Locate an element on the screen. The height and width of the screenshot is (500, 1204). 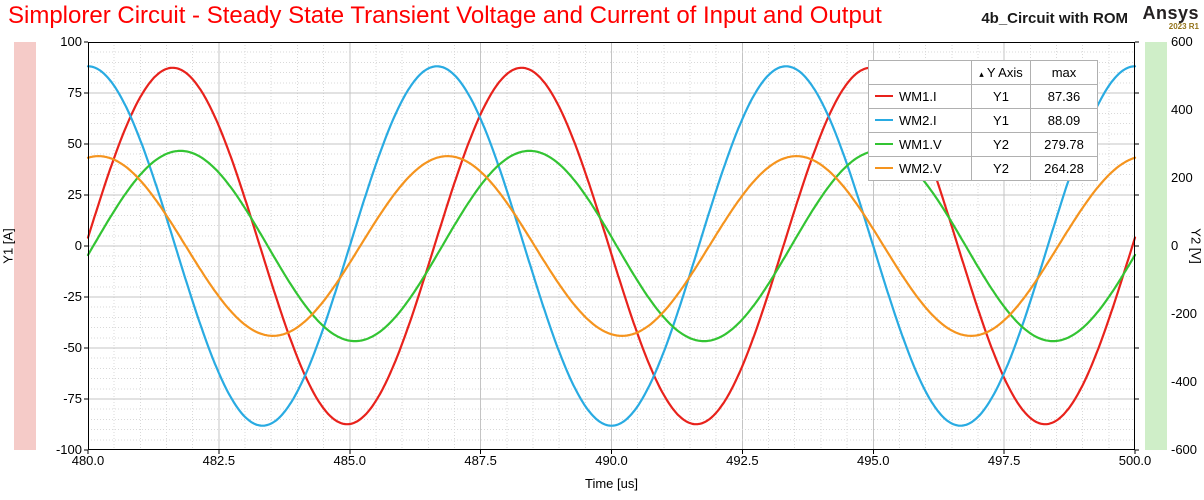
series-max-value: 88.09 is located at coordinates (1064, 120).